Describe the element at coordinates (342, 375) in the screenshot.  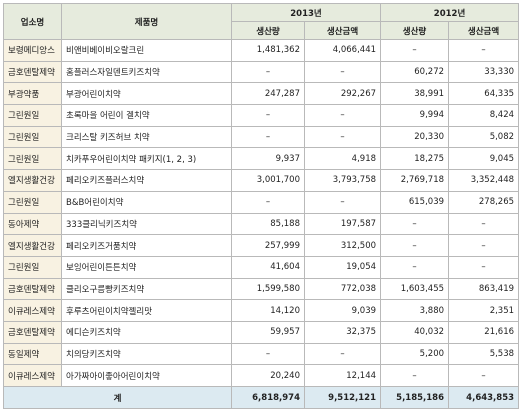
I see `value-cell: 12,144` at that location.